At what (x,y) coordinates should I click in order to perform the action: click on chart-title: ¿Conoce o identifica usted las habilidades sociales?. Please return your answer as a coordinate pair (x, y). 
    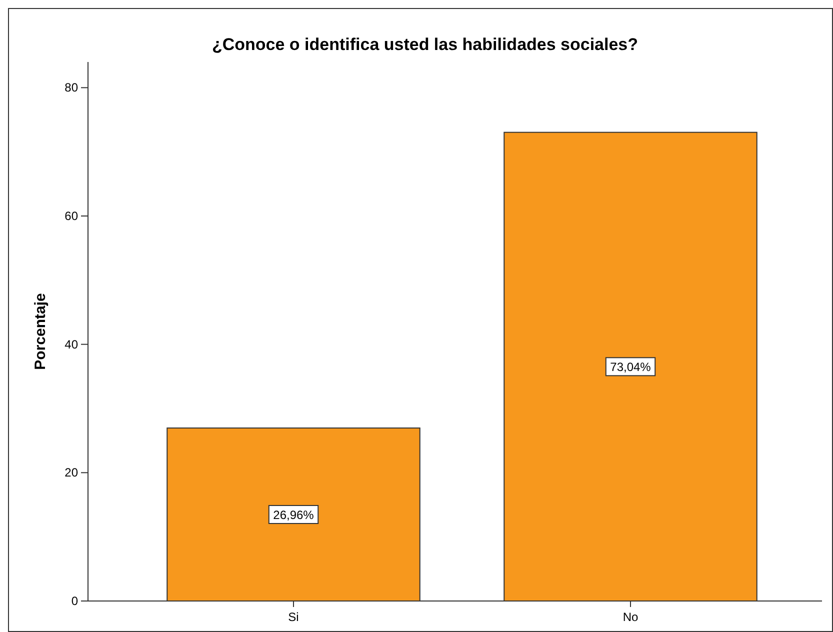
    Looking at the image, I should click on (425, 44).